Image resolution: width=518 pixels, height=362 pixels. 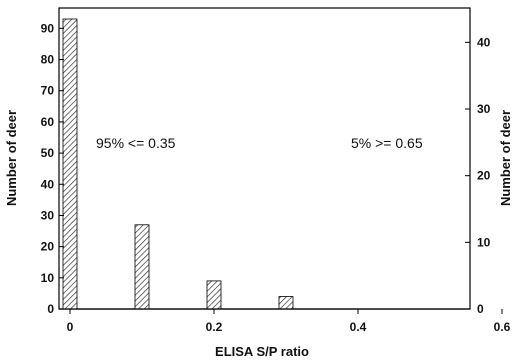 What do you see at coordinates (484, 176) in the screenshot?
I see `right-tick-label: 20` at bounding box center [484, 176].